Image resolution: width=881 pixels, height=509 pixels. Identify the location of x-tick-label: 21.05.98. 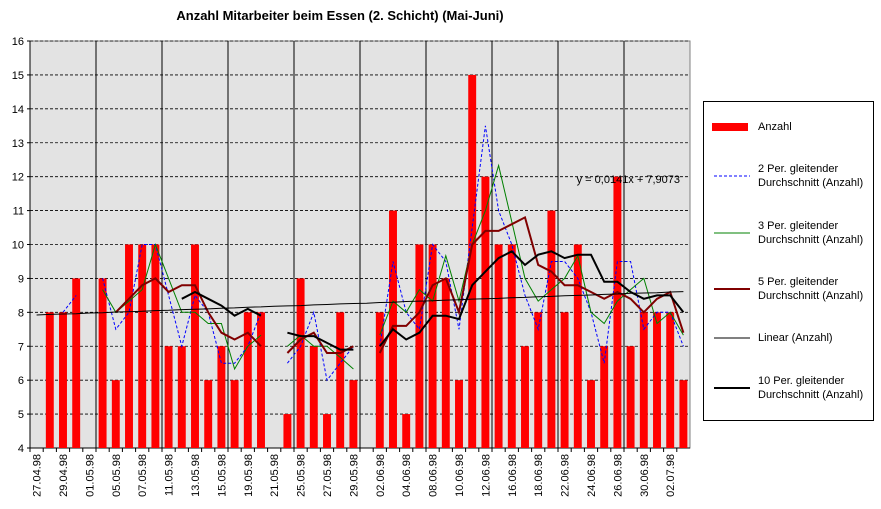
(275, 475).